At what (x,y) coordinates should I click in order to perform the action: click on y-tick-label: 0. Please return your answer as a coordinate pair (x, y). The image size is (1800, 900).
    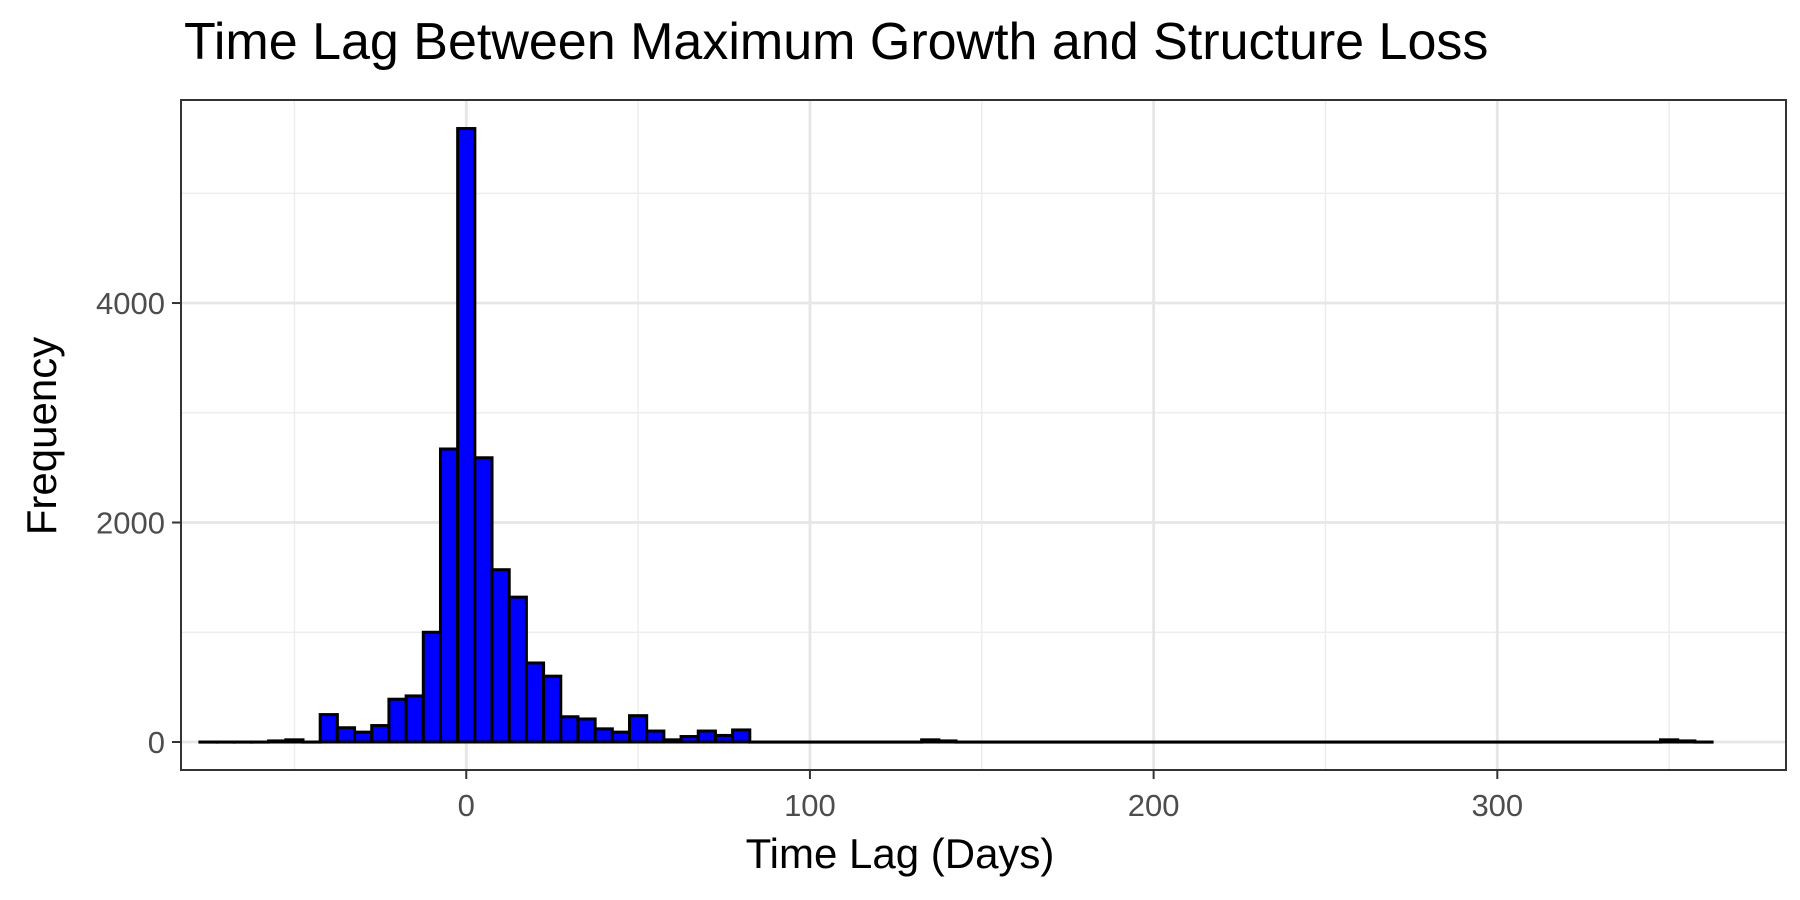
    Looking at the image, I should click on (156, 742).